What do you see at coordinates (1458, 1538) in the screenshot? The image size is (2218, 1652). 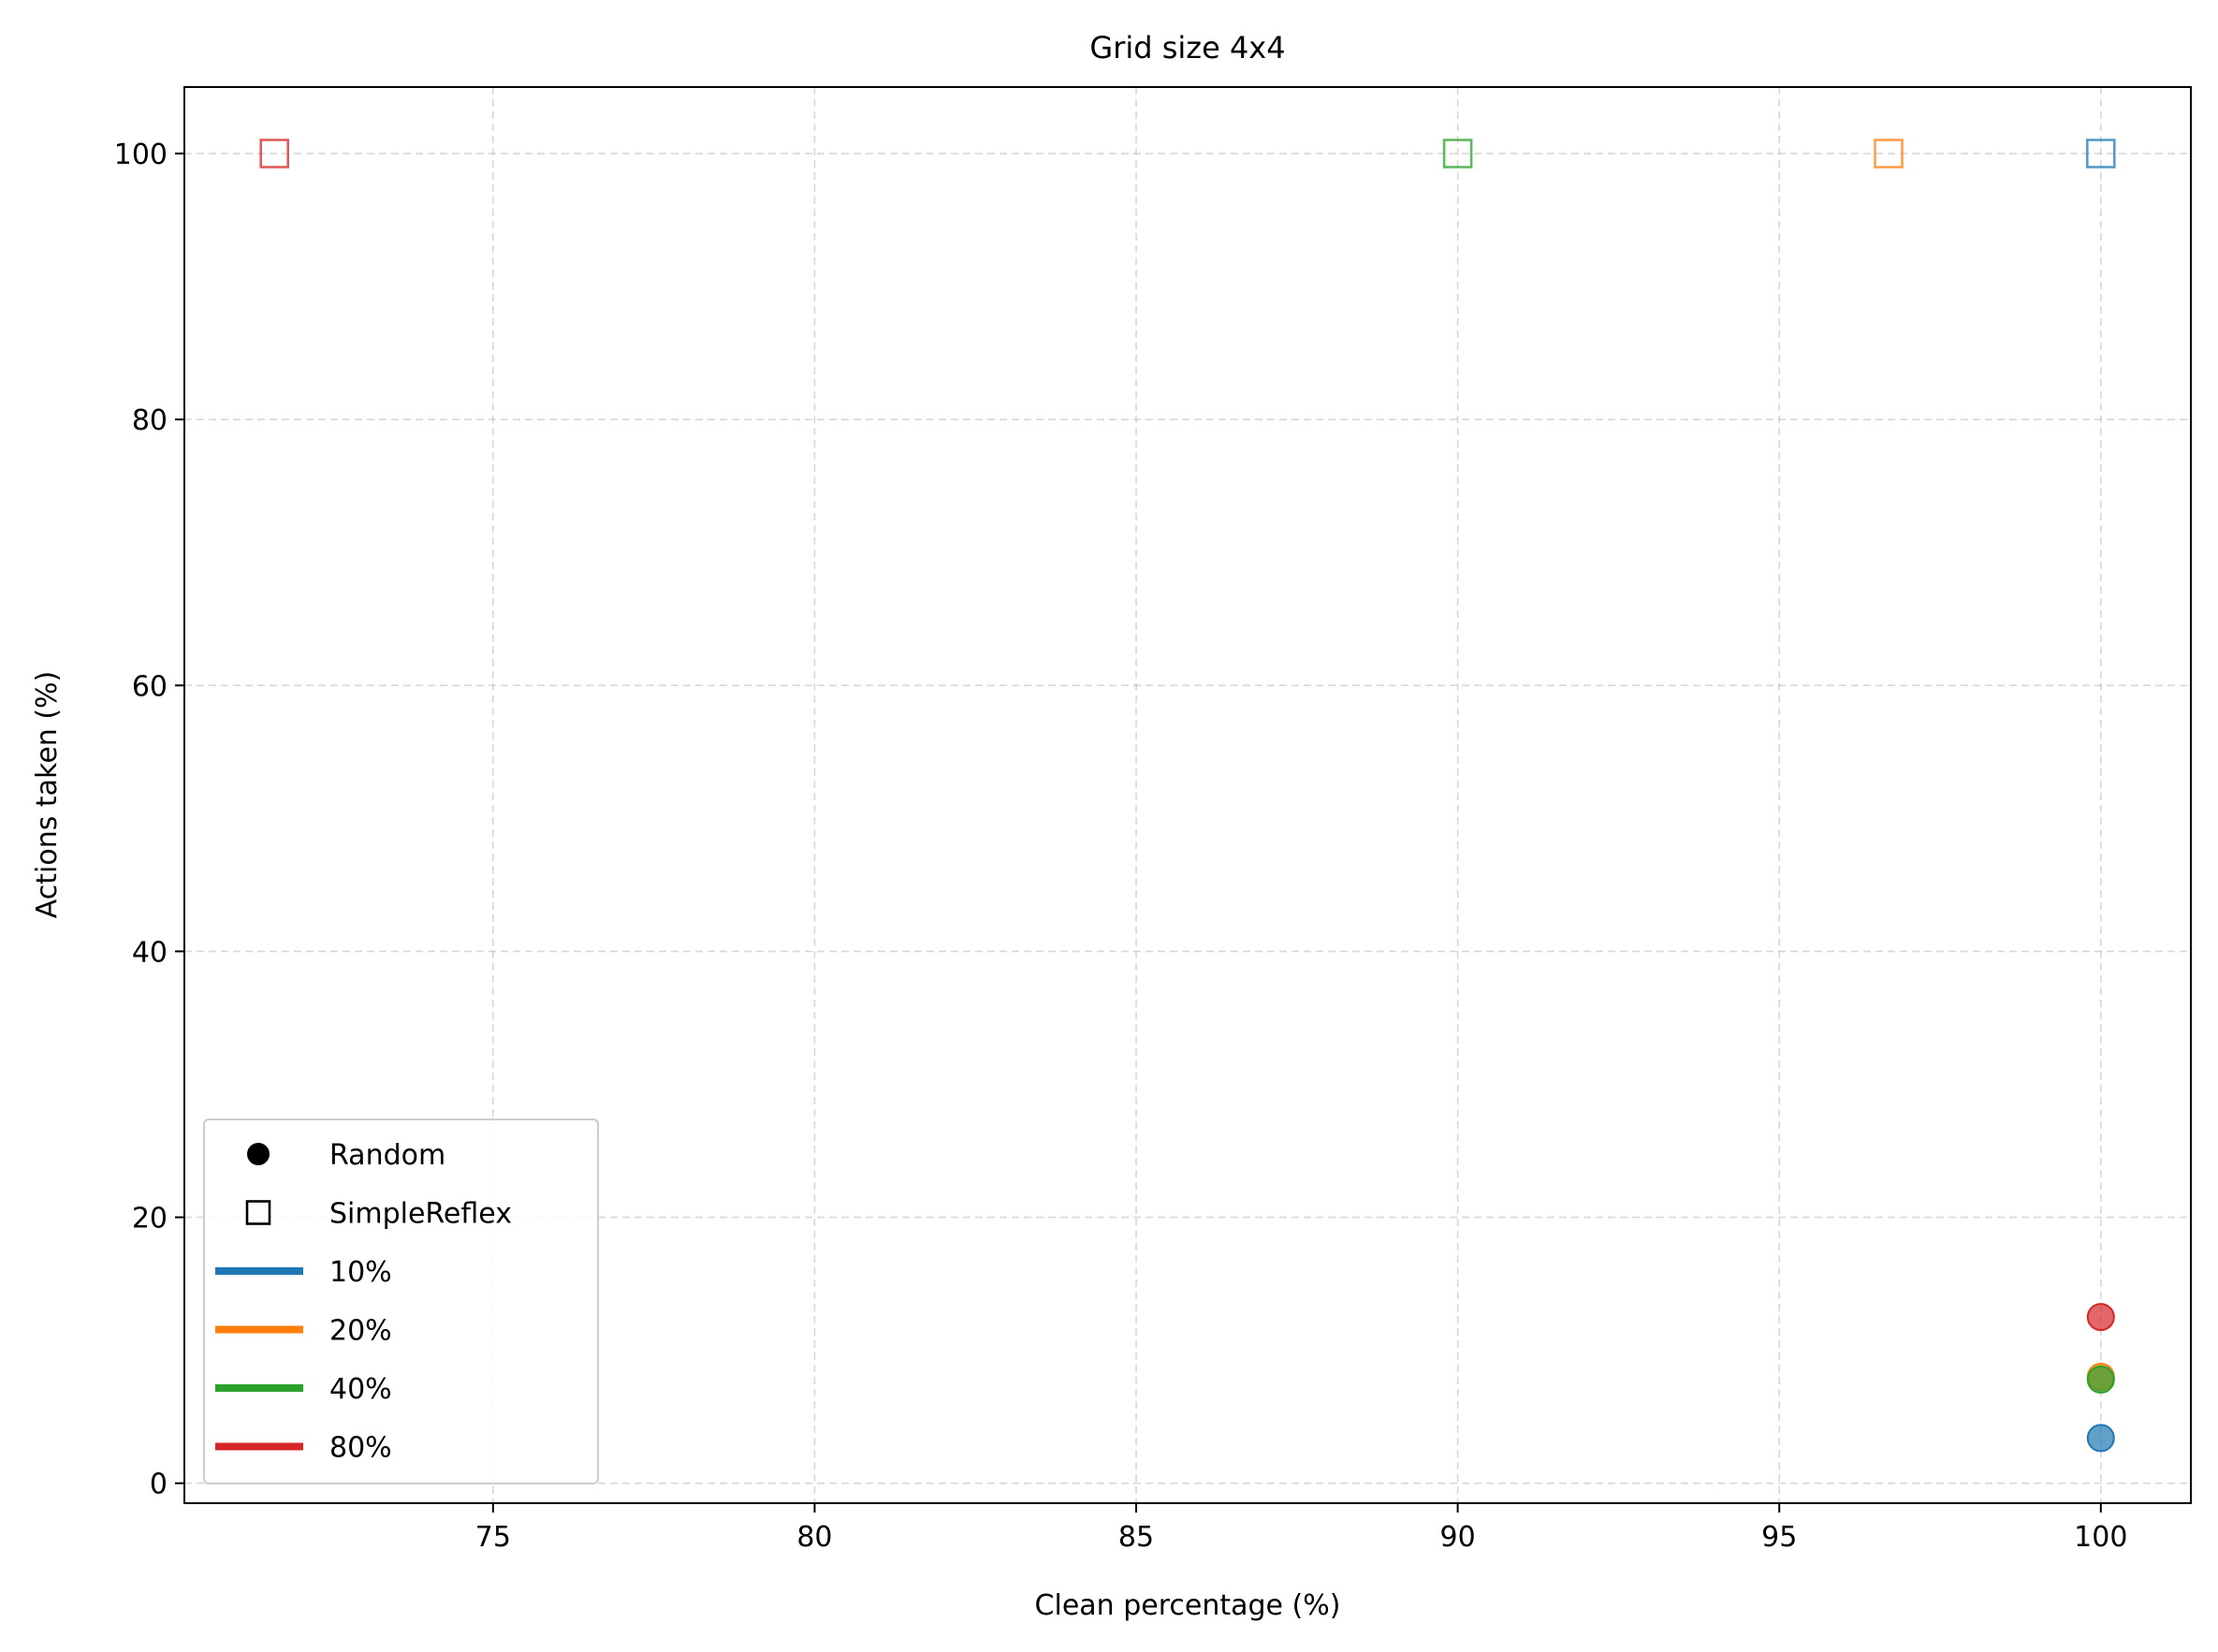 I see `x-tick-label: 90` at bounding box center [1458, 1538].